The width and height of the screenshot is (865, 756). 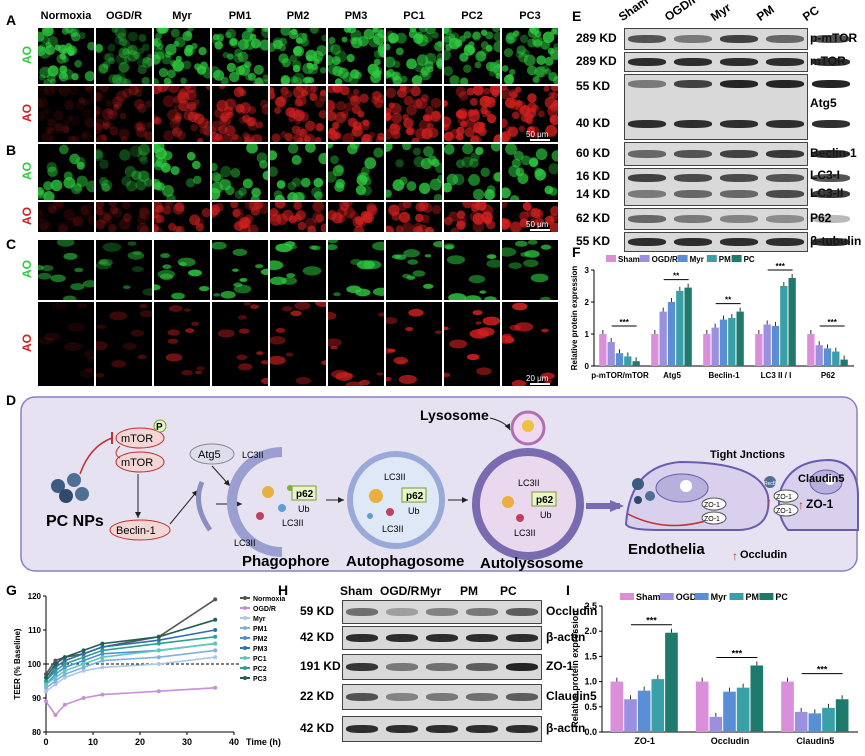 What do you see at coordinates (414, 16) in the screenshot?
I see `column-label: PC1` at bounding box center [414, 16].